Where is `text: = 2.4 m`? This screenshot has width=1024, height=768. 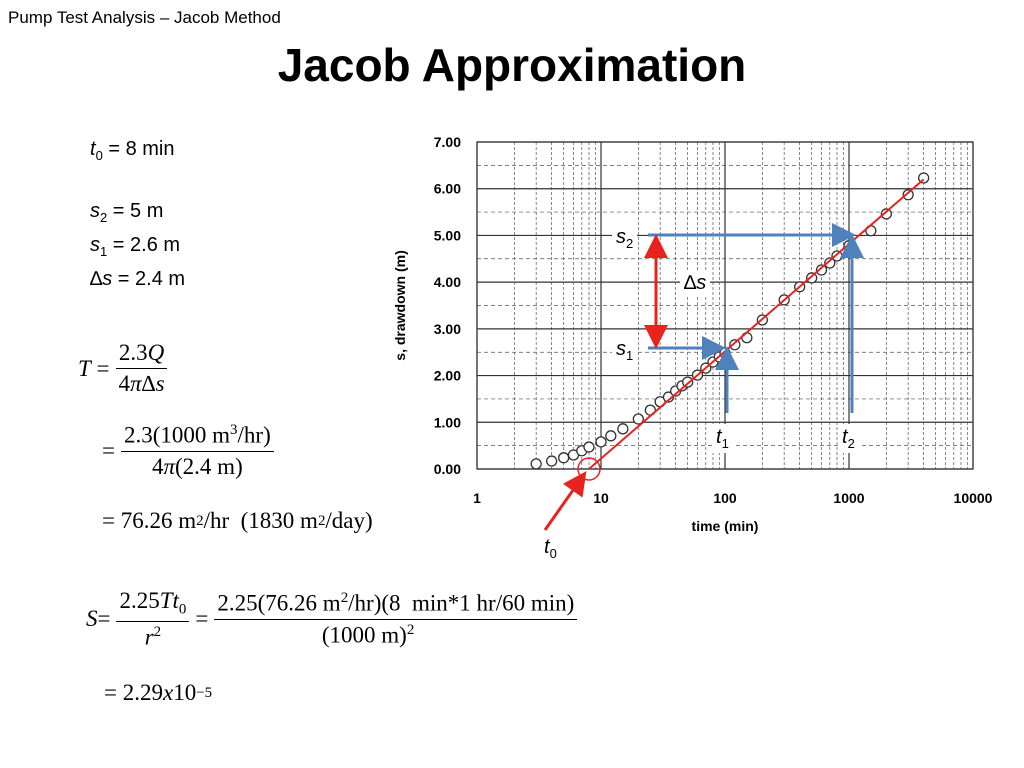
text: = 2.4 m is located at coordinates (149, 279).